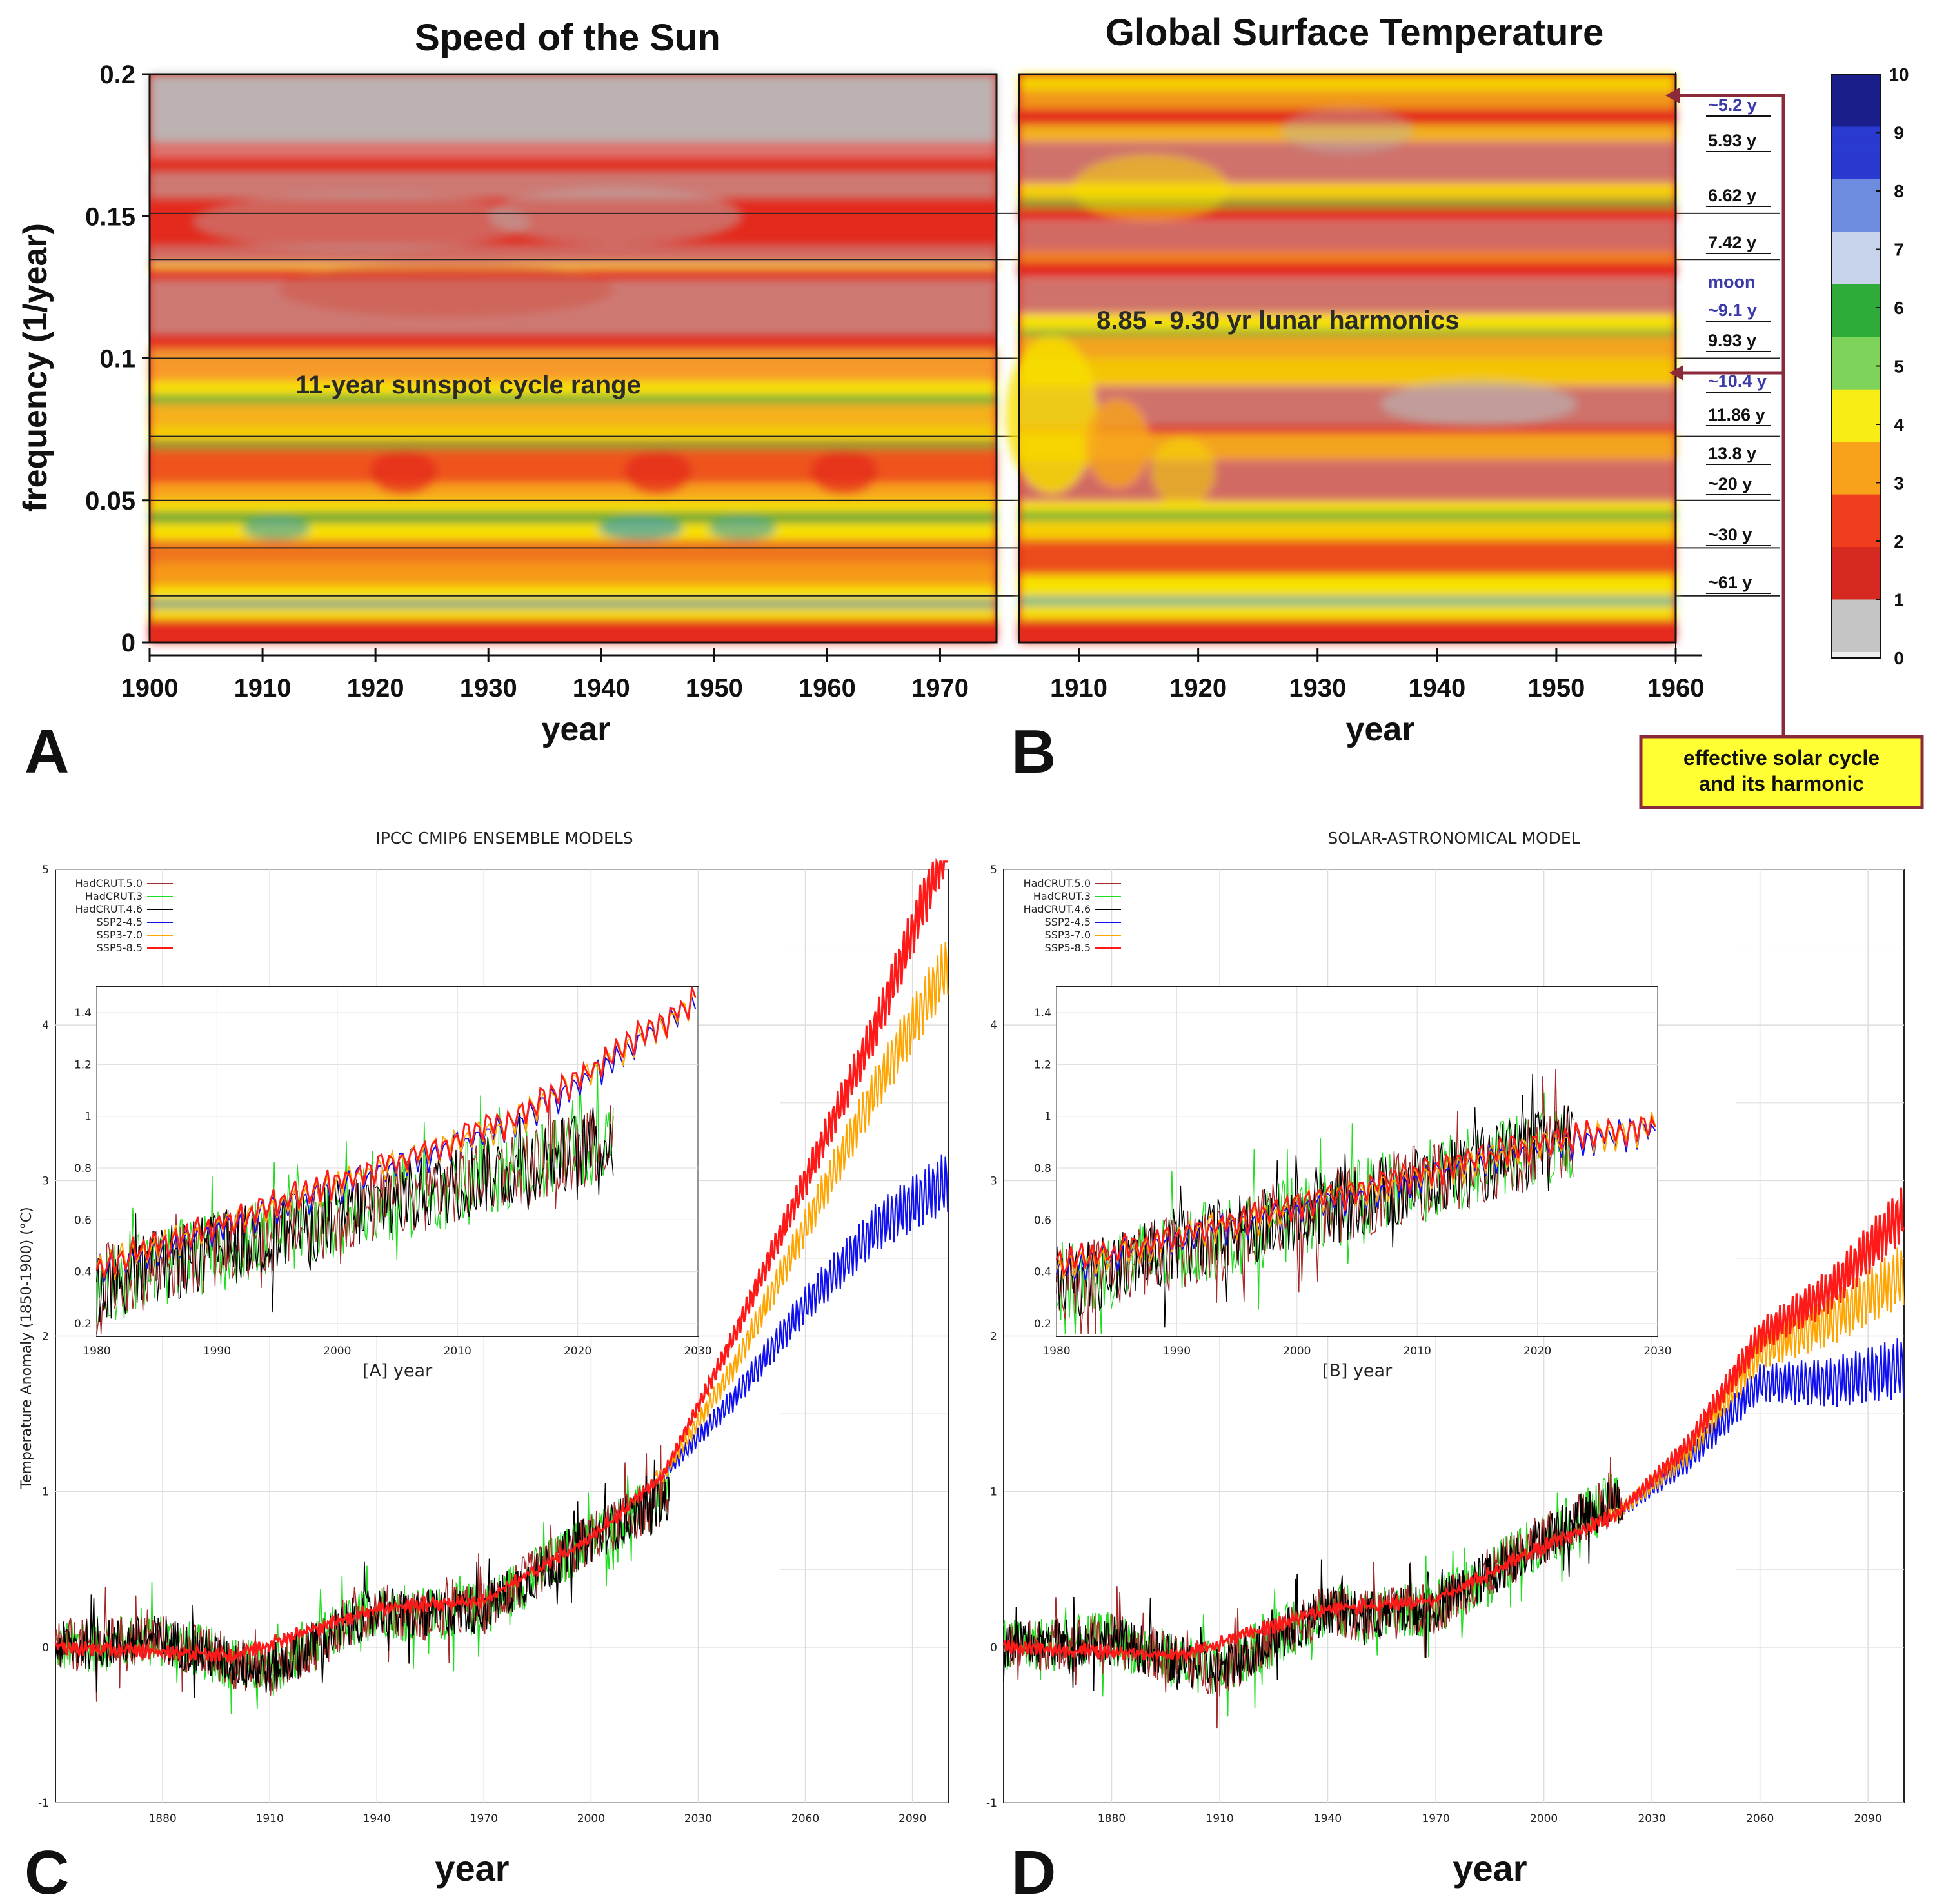  Describe the element at coordinates (912, 1818) in the screenshot. I see `x-tick-label: 2090` at that location.